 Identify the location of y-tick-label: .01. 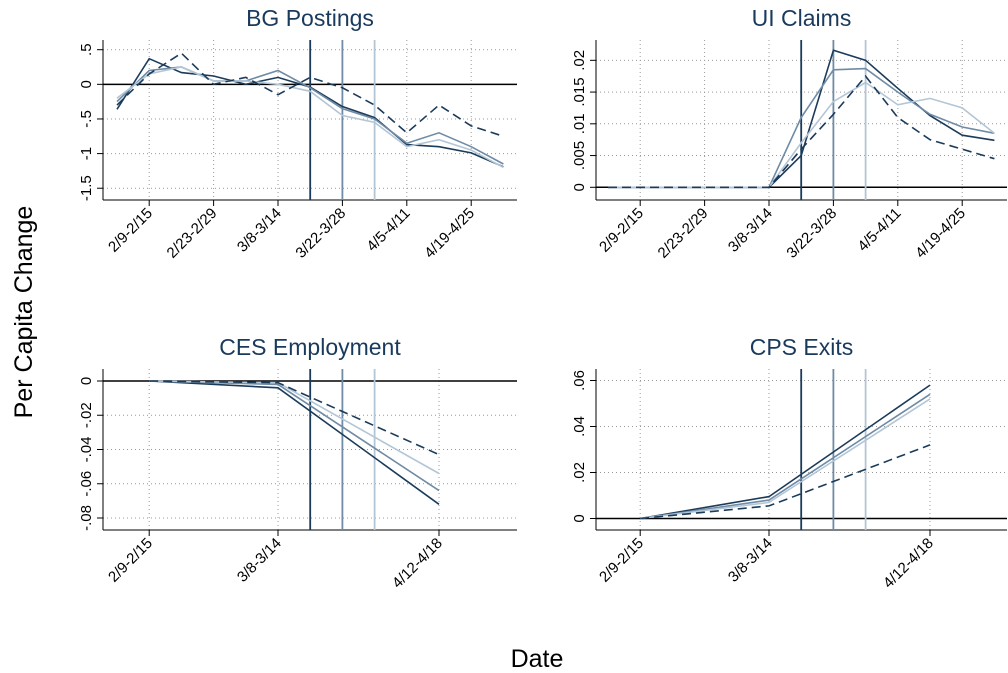
(579, 123).